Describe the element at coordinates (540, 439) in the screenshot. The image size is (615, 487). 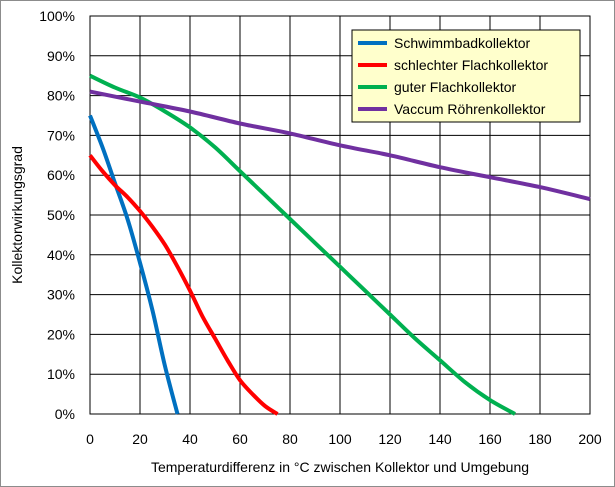
I see `x-tick-label: 180` at that location.